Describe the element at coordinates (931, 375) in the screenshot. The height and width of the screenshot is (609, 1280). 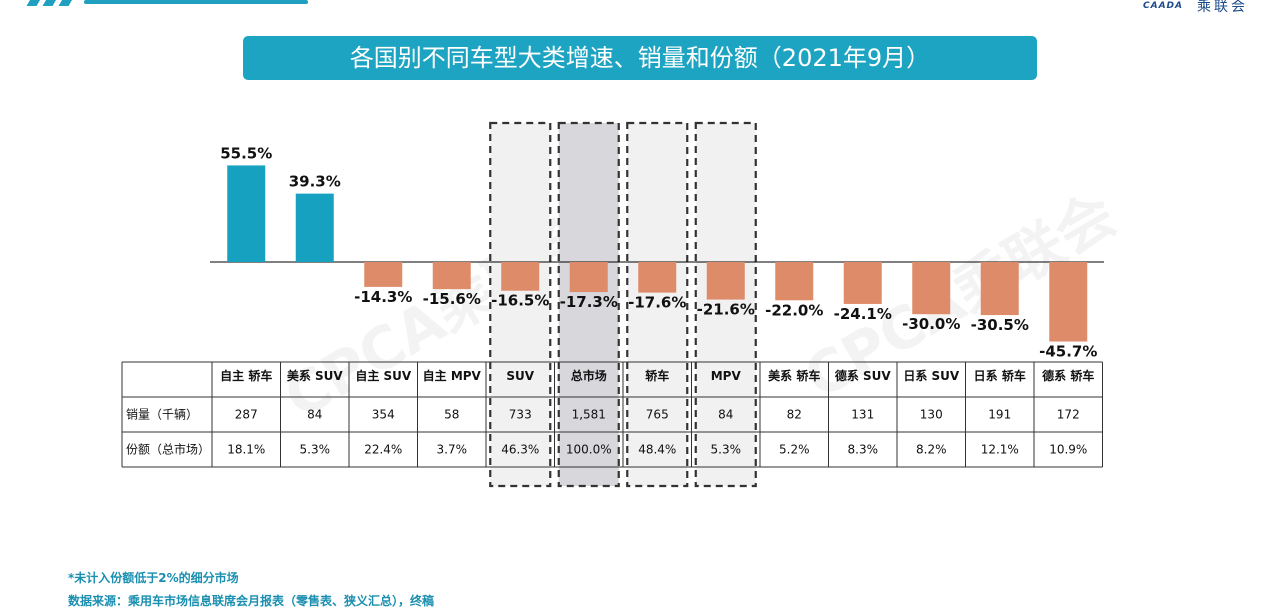
I see `category-label-10: 日系 SUV` at that location.